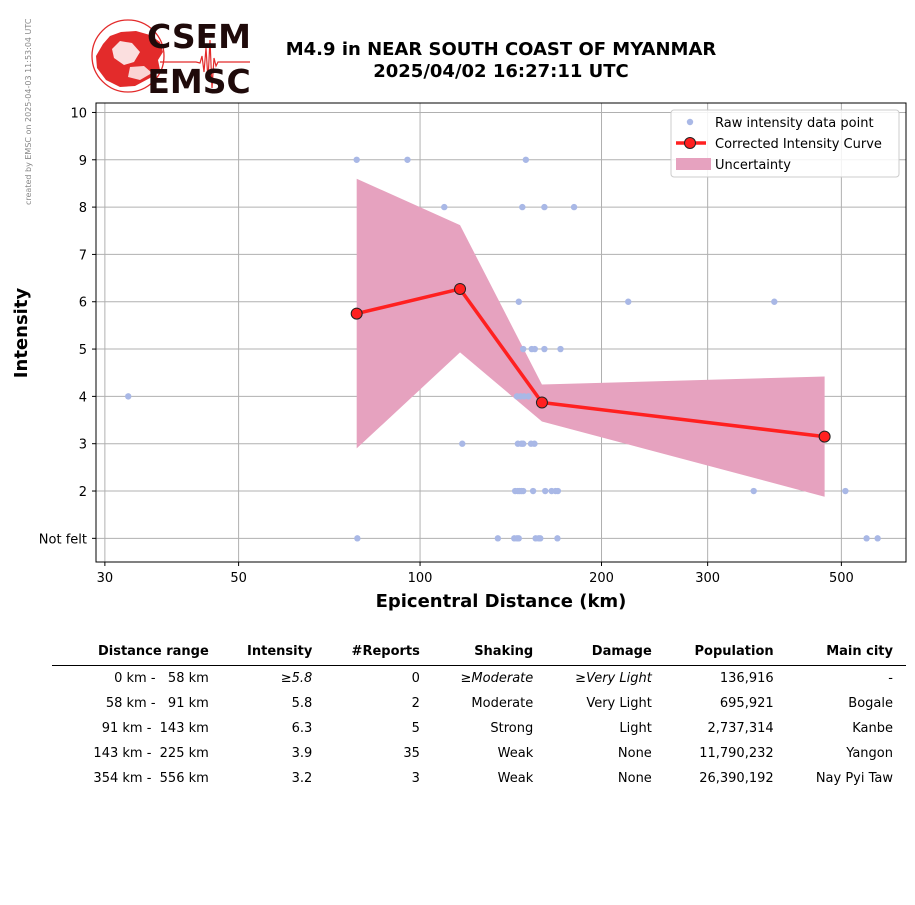 This screenshot has width=915, height=905. What do you see at coordinates (601, 578) in the screenshot?
I see `x-tick-label: 200` at bounding box center [601, 578].